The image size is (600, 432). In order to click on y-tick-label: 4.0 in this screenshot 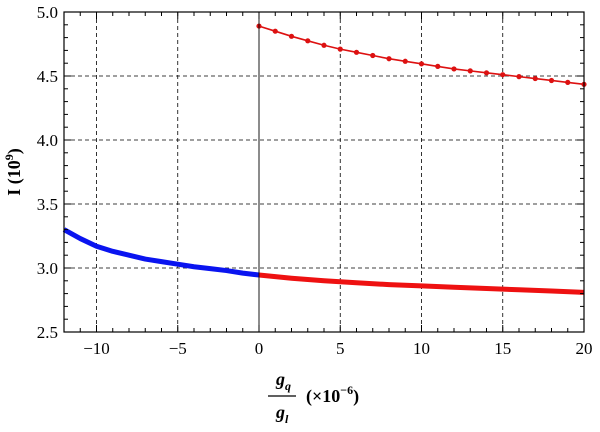, I will do `click(47, 140)`.